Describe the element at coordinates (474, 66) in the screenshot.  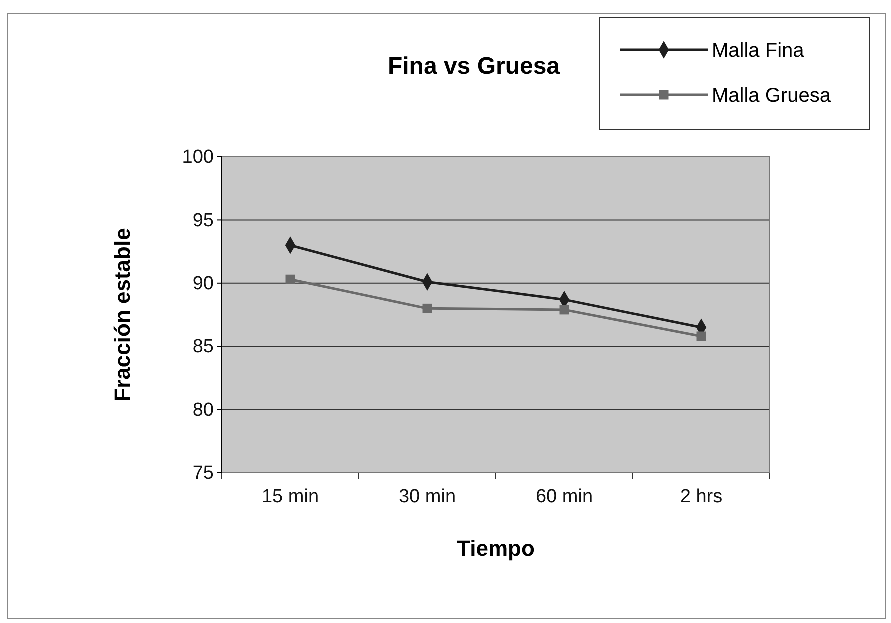
I see `chart-title: Fina vs Gruesa` at that location.